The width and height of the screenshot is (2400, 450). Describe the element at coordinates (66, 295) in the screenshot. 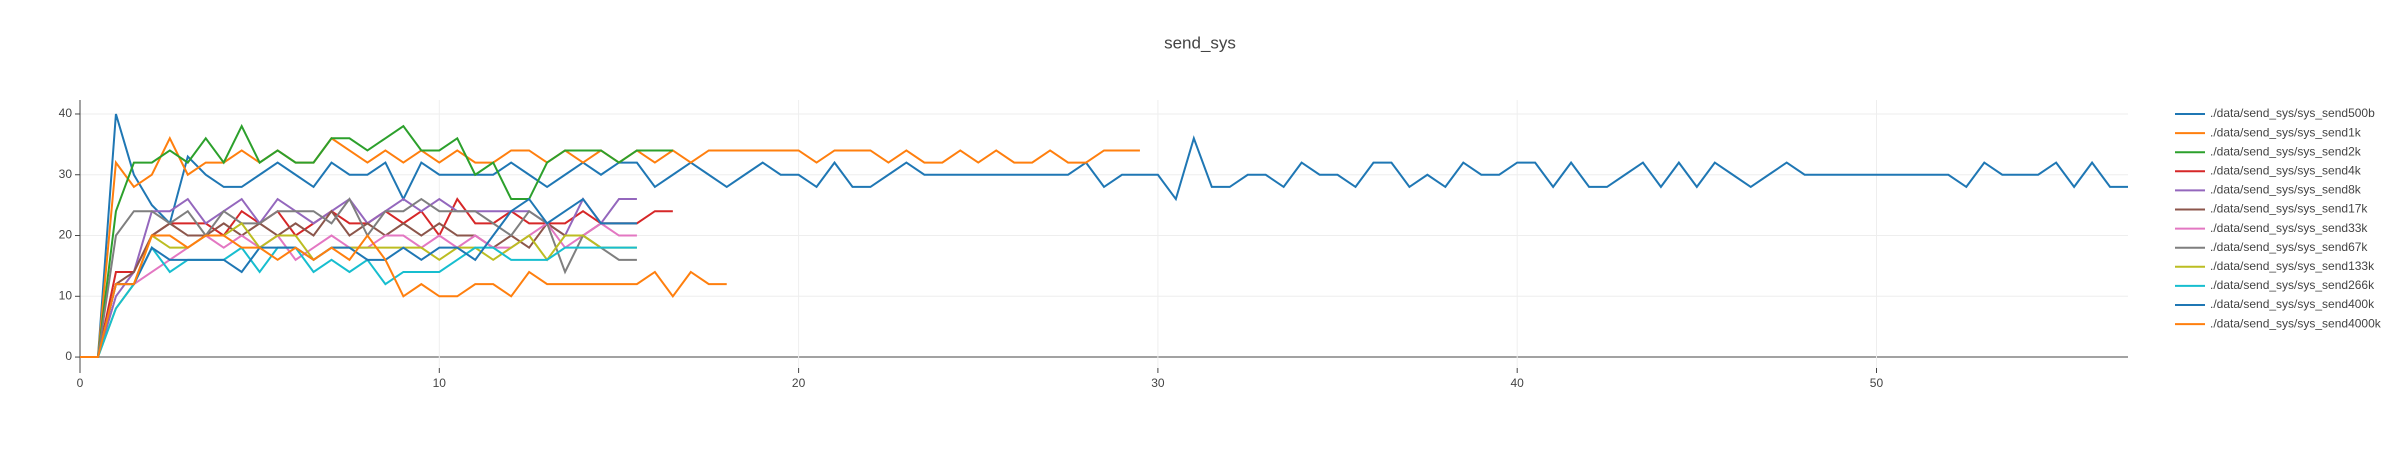

I see `y-tick-label: 10` at that location.